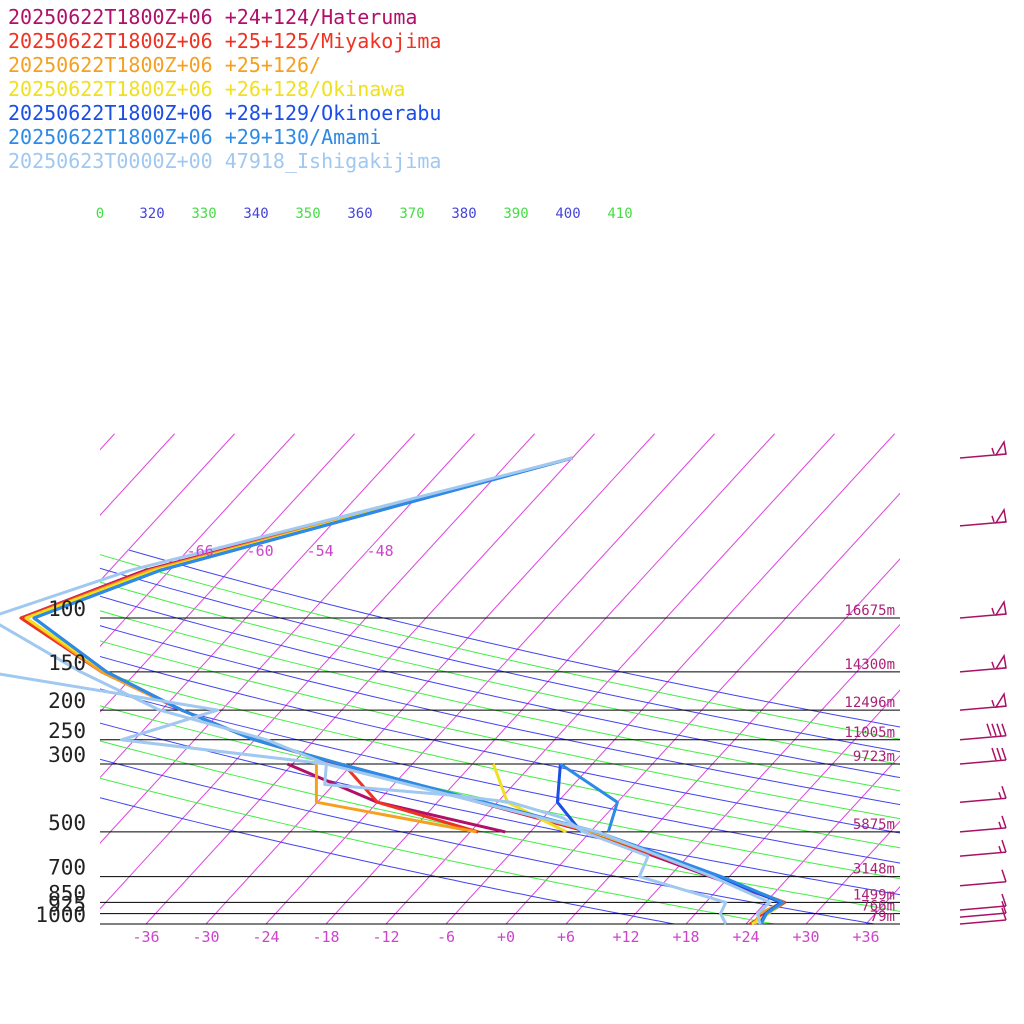 This screenshot has height=1024, width=1024. Describe the element at coordinates (619, 214) in the screenshot. I see `theta-label: 410` at that location.